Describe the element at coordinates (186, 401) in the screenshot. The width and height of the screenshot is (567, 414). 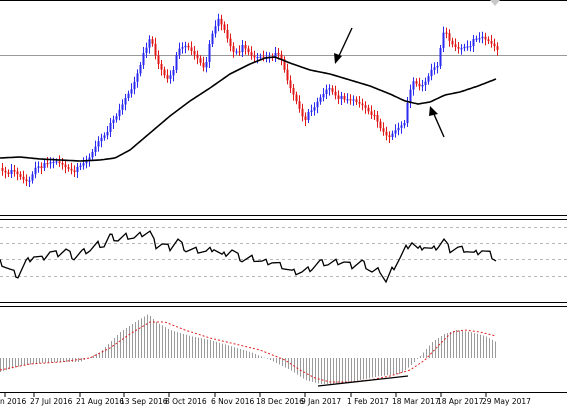
I see `time-label-4: 8 Oct 2016` at that location.